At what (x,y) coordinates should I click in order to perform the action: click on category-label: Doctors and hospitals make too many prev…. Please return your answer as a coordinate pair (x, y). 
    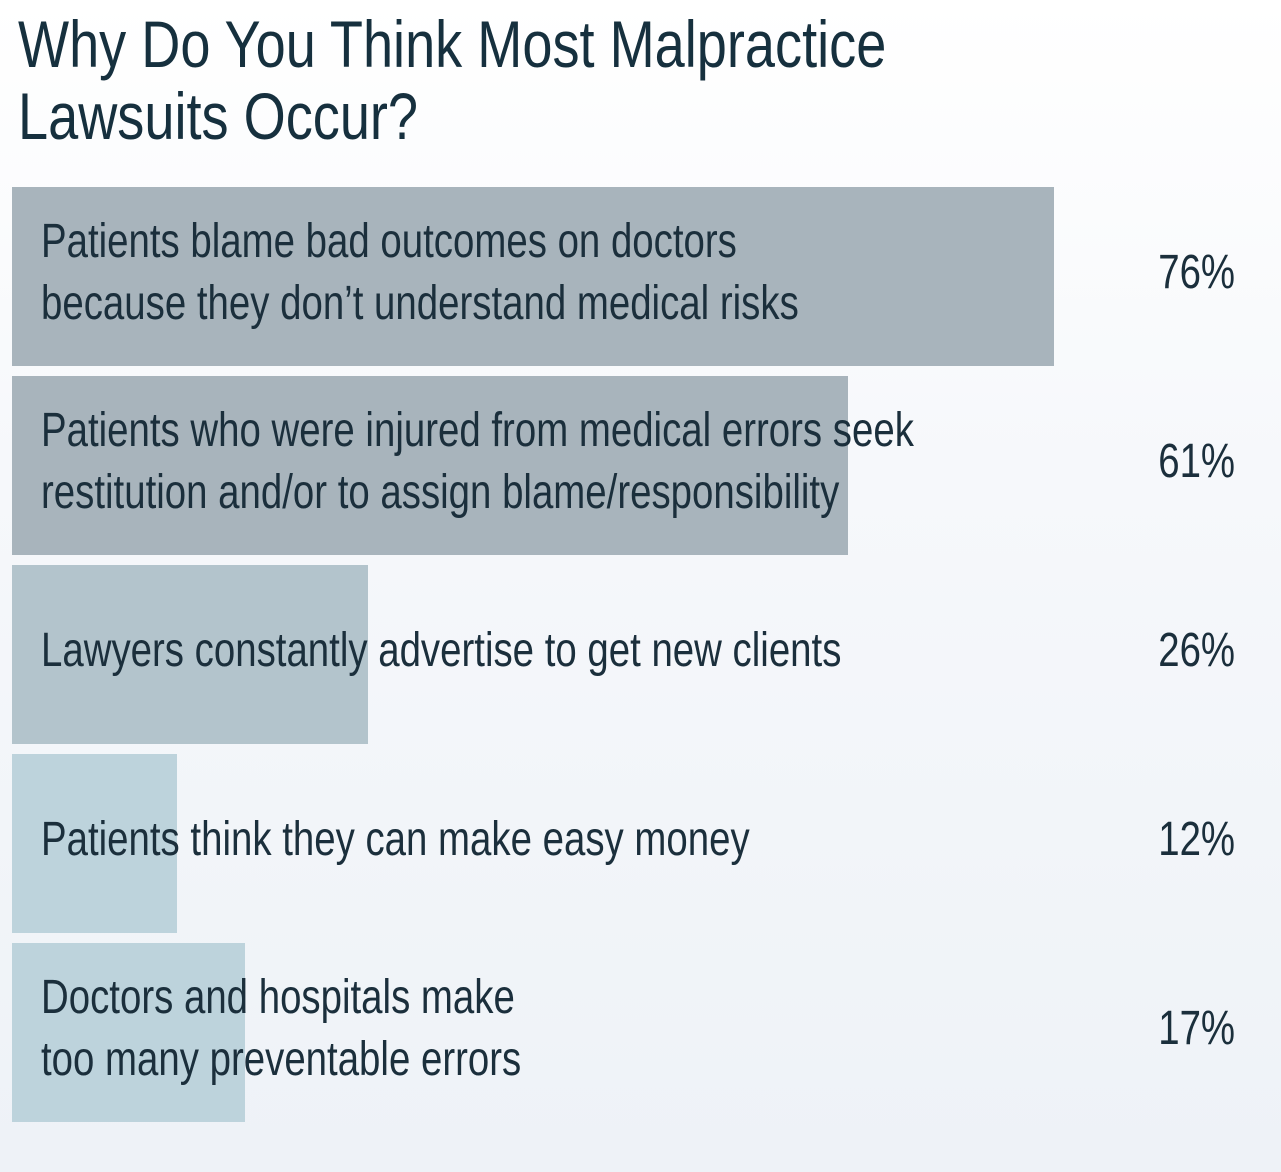
    Looking at the image, I should click on (281, 1028).